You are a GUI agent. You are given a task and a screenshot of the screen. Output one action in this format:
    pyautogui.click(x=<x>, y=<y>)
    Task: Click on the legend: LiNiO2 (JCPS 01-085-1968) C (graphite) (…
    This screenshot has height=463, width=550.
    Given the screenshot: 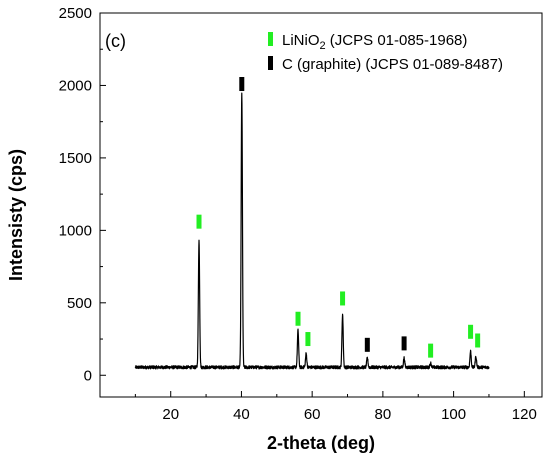 What is the action you would take?
    pyautogui.click(x=385, y=52)
    